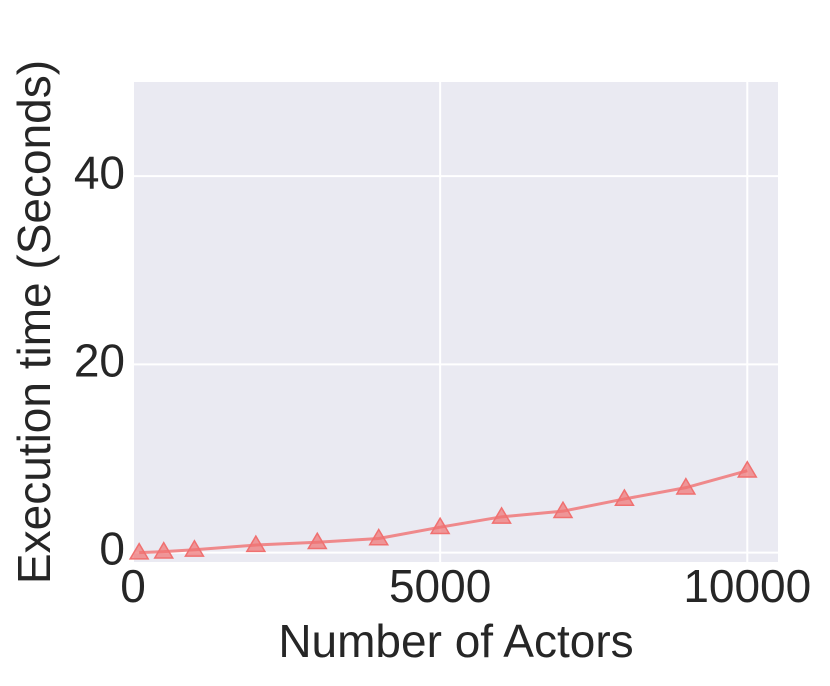 This screenshot has height=686, width=830. Describe the element at coordinates (99, 172) in the screenshot. I see `y-tick-label: 40` at that location.